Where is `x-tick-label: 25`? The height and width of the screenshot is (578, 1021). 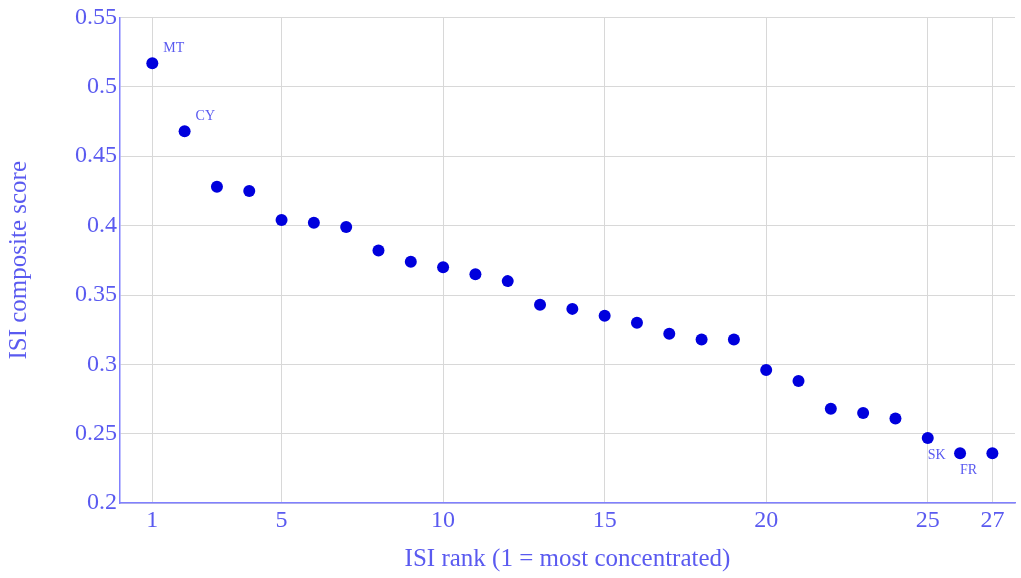 x-tick-label: 25 is located at coordinates (927, 518).